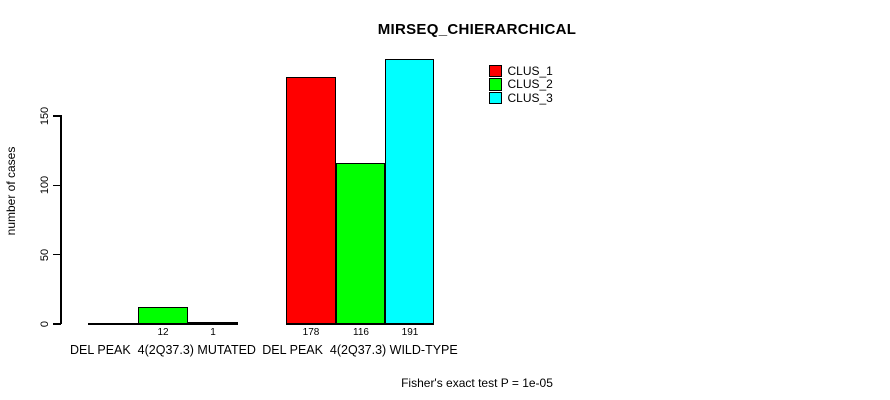 The height and width of the screenshot is (400, 890). I want to click on y-tick-label: 0, so click(45, 324).